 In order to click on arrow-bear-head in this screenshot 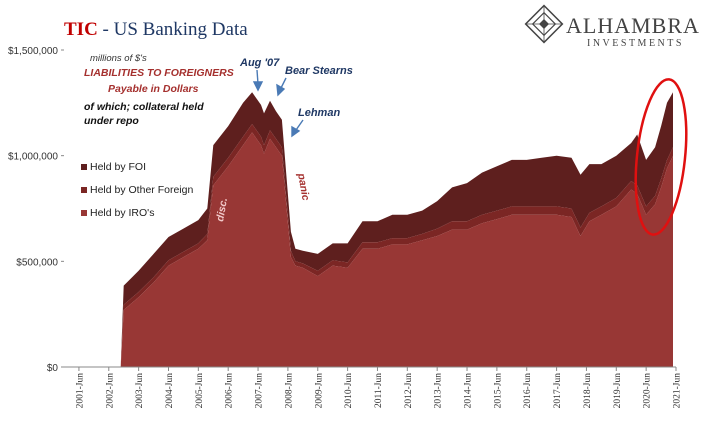, I will do `click(281, 90)`.